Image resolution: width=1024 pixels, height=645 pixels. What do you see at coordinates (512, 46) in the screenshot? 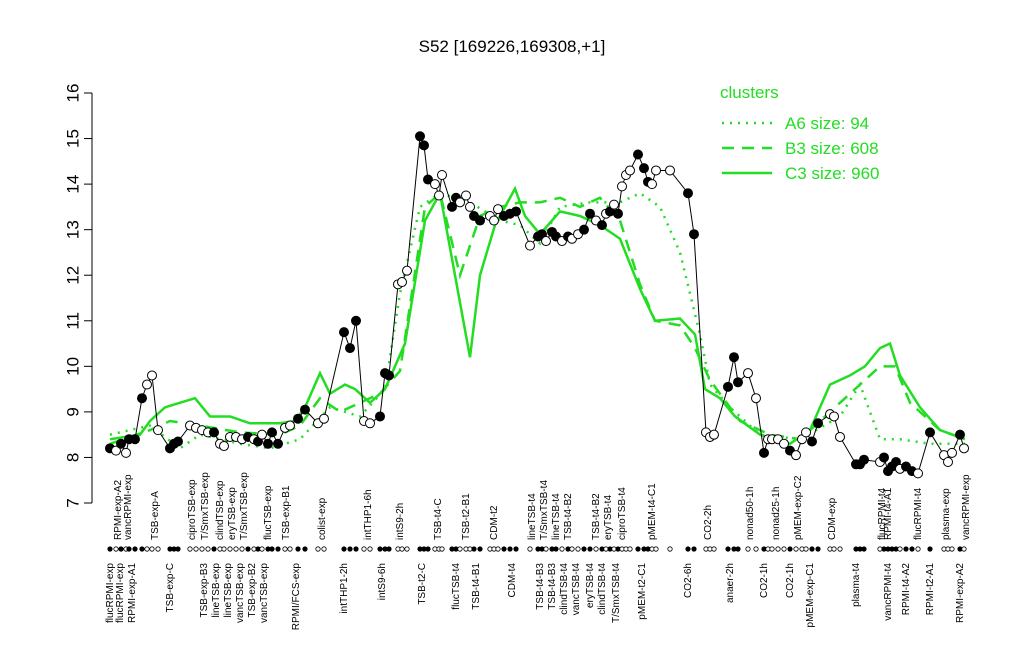
I see `chart-title: S52 [169226,169308,+1]` at bounding box center [512, 46].